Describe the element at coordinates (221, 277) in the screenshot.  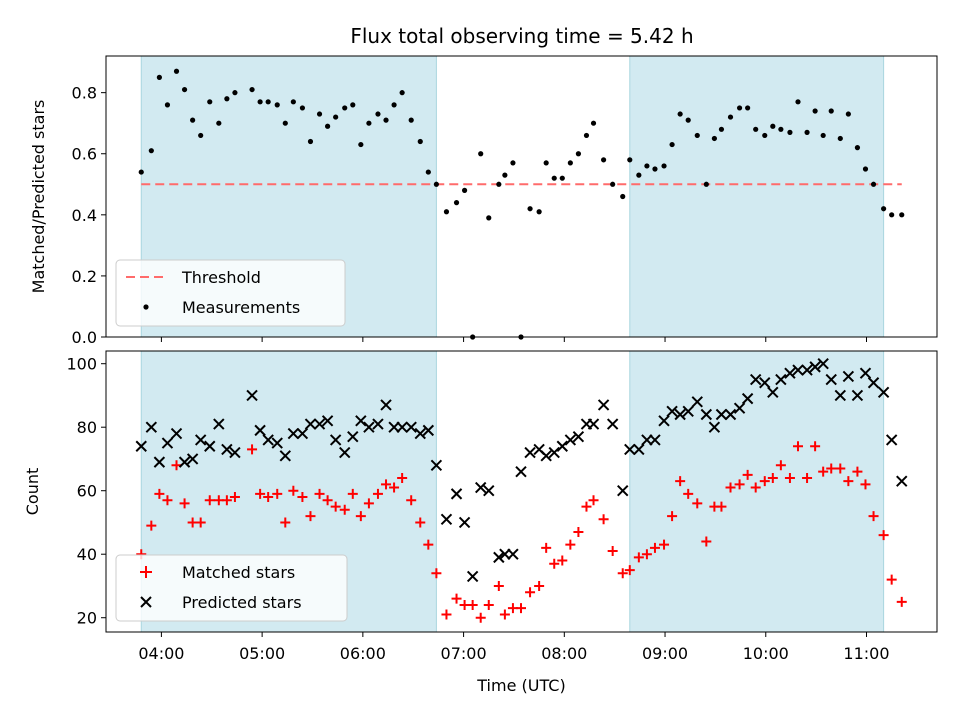
I see `legend-threshold-label: Threshold` at that location.